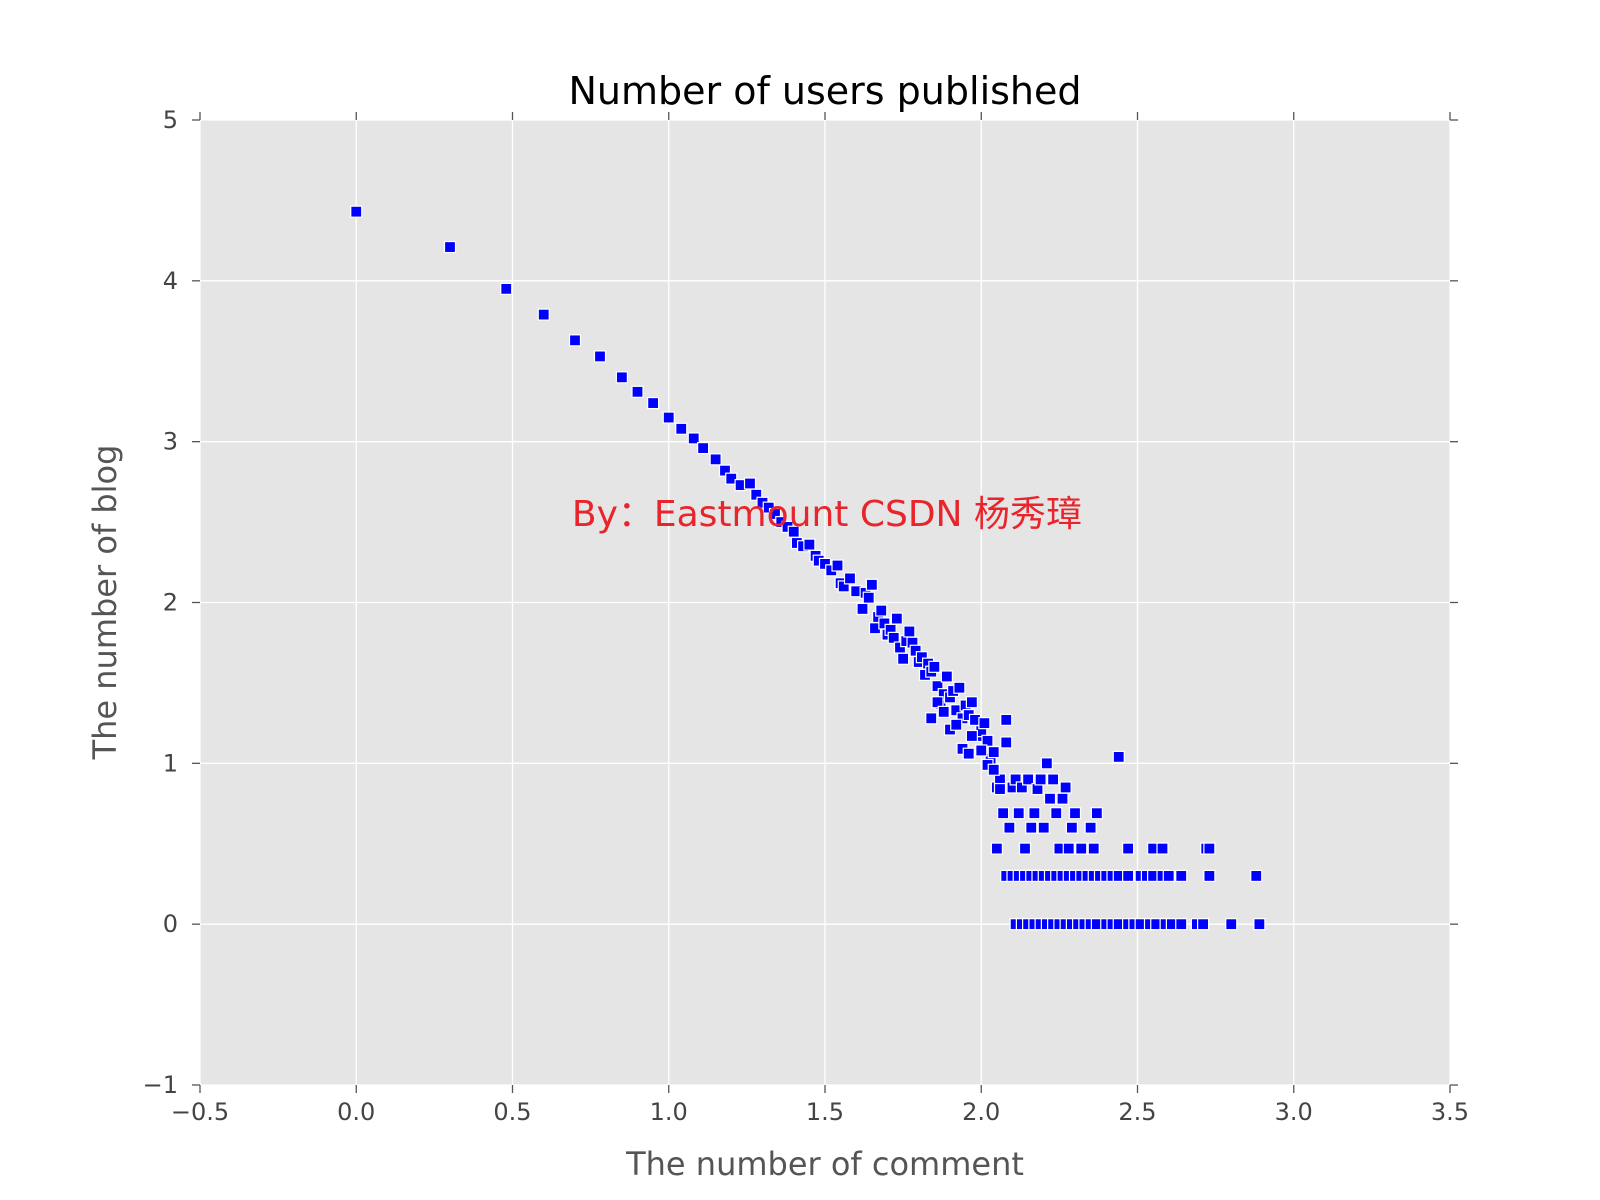 This screenshot has width=1600, height=1200. I want to click on x-tick-label: 2.0, so click(981, 1112).